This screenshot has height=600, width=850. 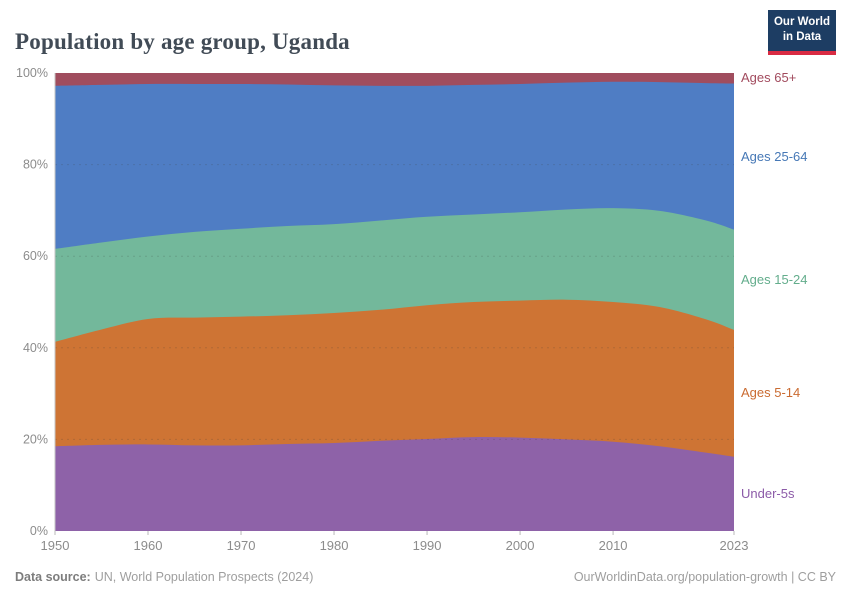 What do you see at coordinates (774, 156) in the screenshot?
I see `legend-label-ages-25-64: Ages 25-64` at bounding box center [774, 156].